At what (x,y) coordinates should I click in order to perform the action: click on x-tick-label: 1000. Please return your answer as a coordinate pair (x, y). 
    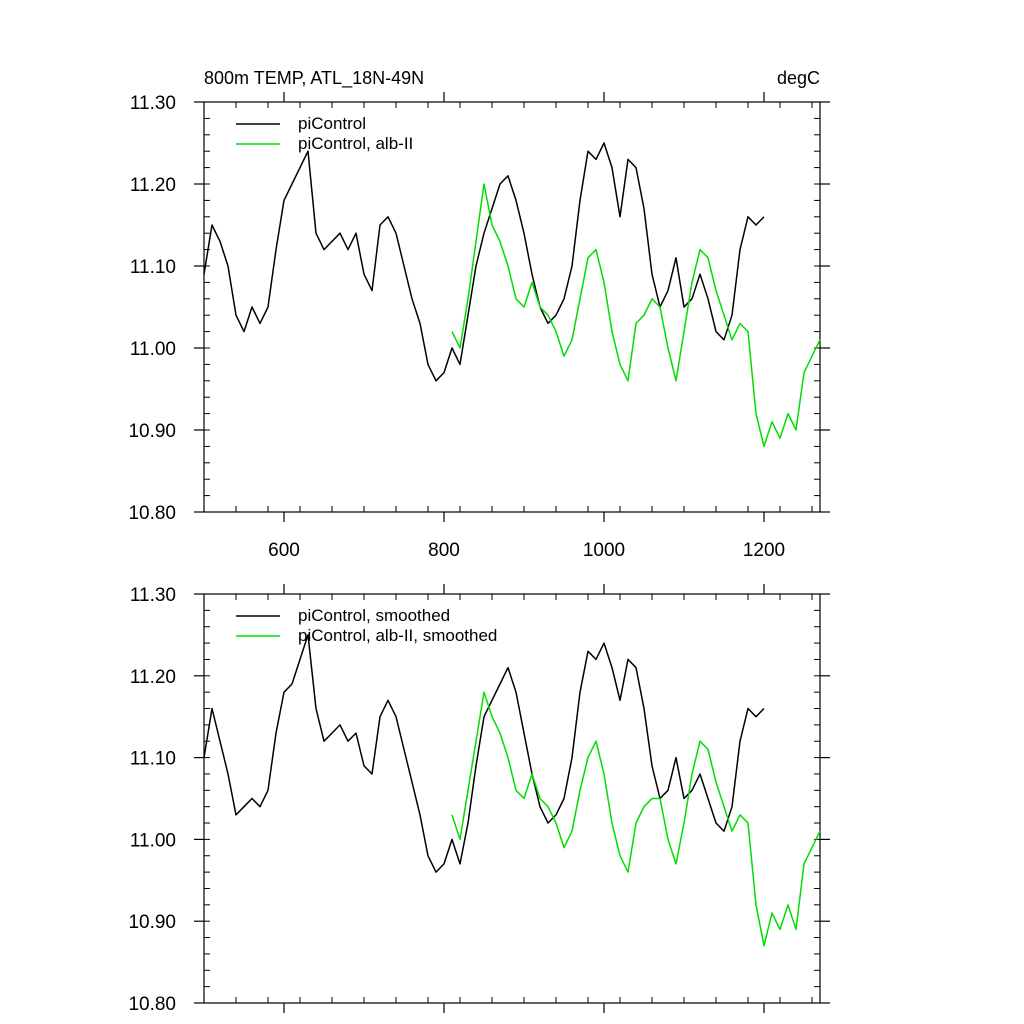
    Looking at the image, I should click on (604, 550).